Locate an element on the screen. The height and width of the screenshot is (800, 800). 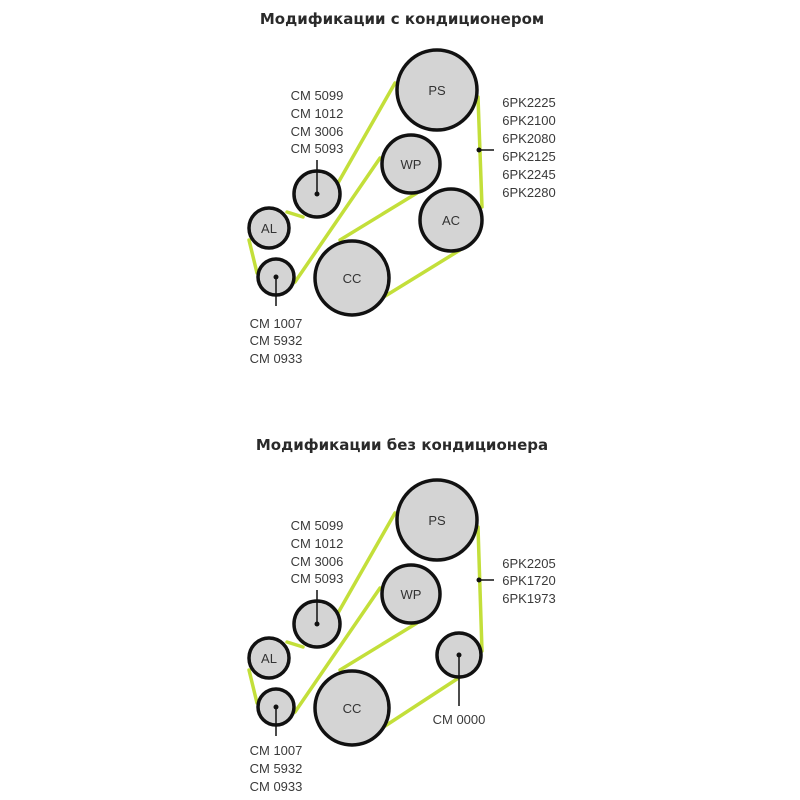
part-number: 6PK2245 is located at coordinates (529, 174).